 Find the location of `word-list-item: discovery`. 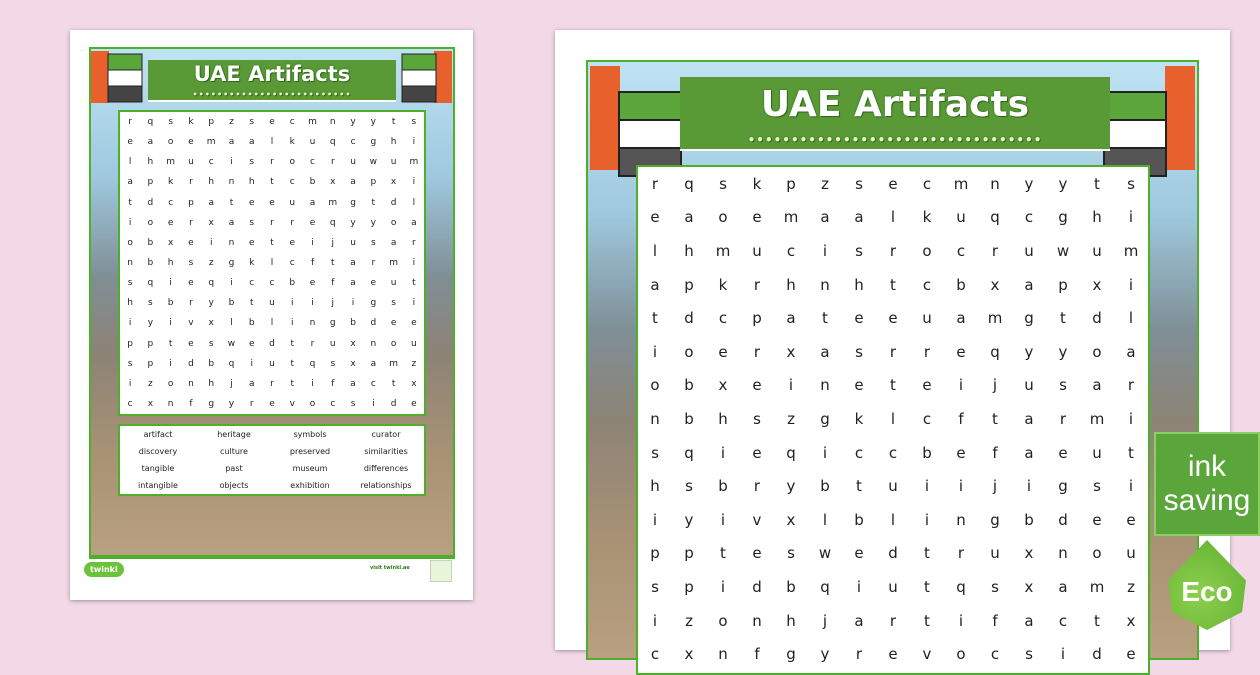

word-list-item: discovery is located at coordinates (158, 451).